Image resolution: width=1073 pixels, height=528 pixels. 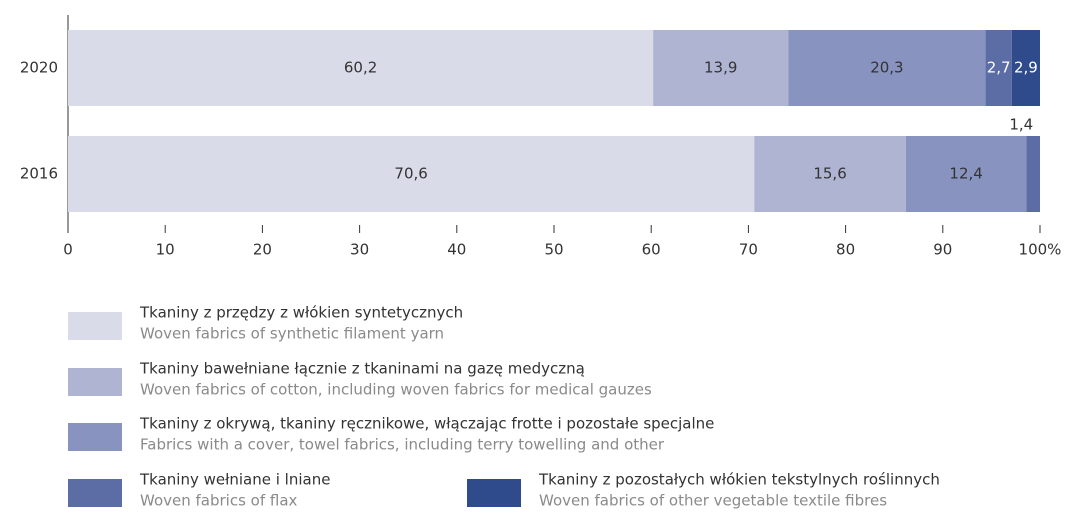 What do you see at coordinates (651, 250) in the screenshot?
I see `x-tick-label: 60` at bounding box center [651, 250].